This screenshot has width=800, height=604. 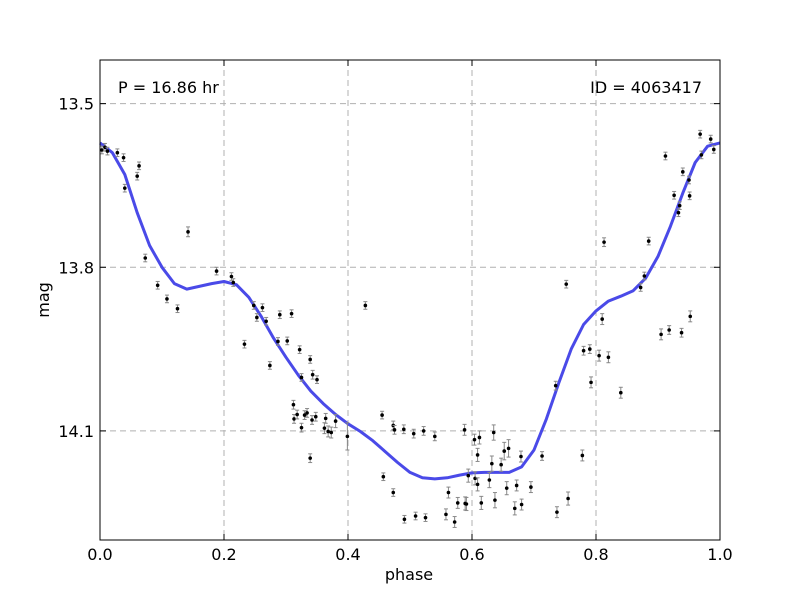 I want to click on x-tick-label: 0.0, so click(x=99, y=554).